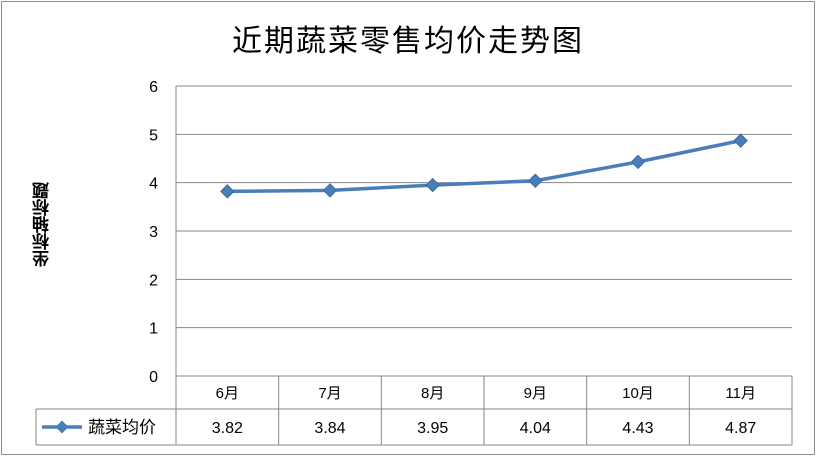 The width and height of the screenshot is (816, 456). Describe the element at coordinates (432, 393) in the screenshot. I see `x-category-label: 8月` at that location.